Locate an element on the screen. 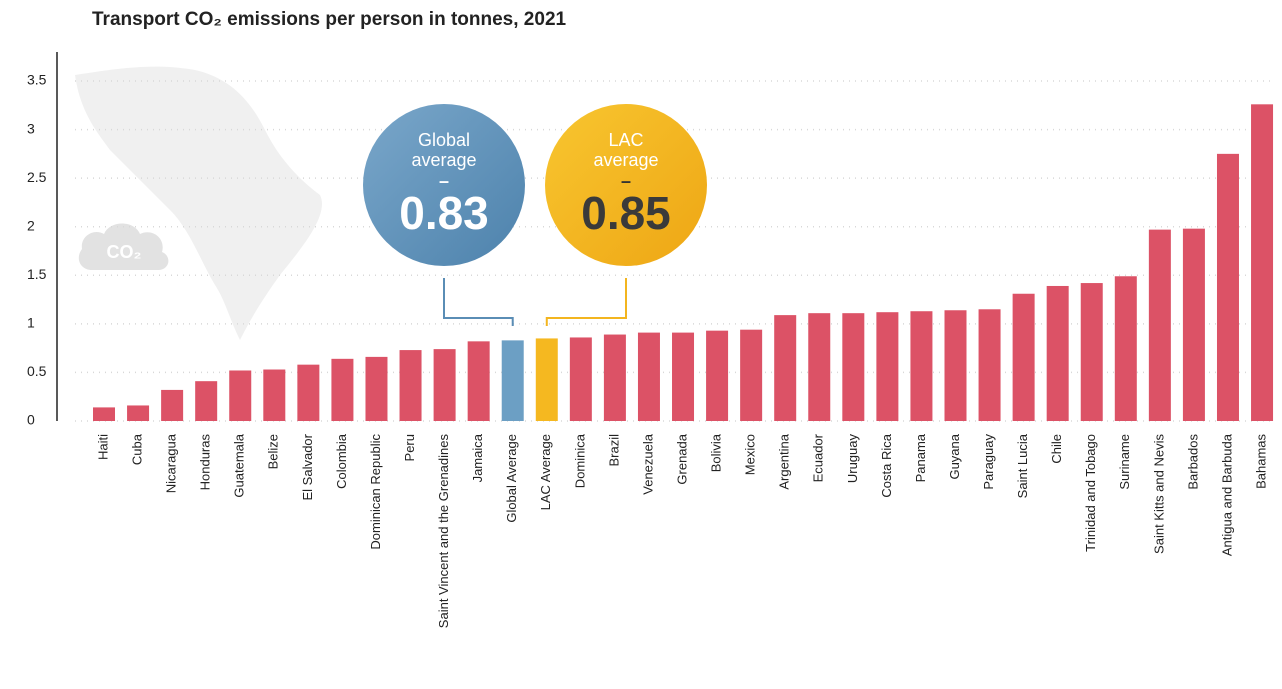 The image size is (1282, 689). x-tick-label: Panama is located at coordinates (920, 457).